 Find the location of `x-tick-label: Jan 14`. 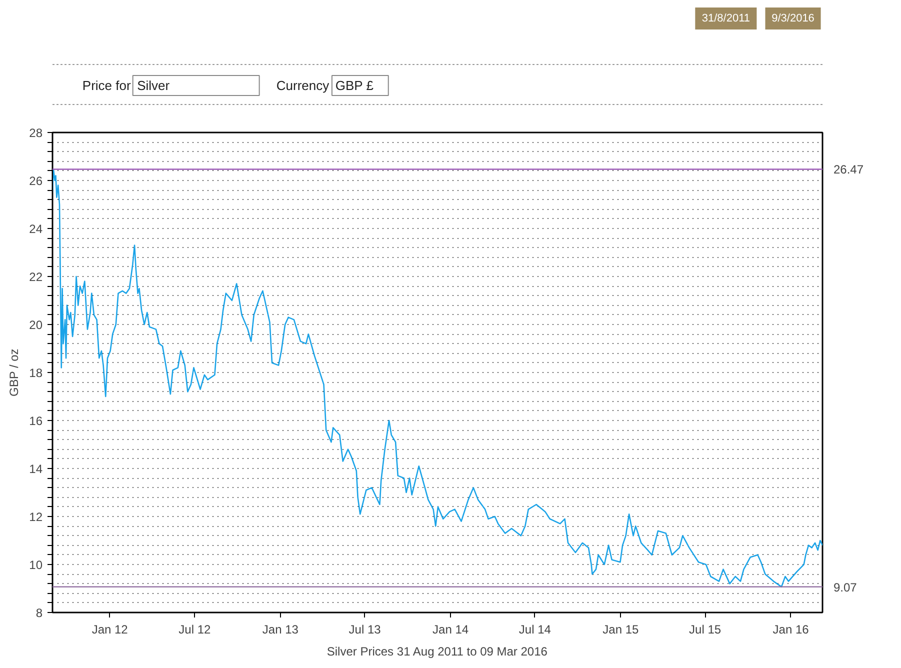

x-tick-label: Jan 14 is located at coordinates (450, 629).